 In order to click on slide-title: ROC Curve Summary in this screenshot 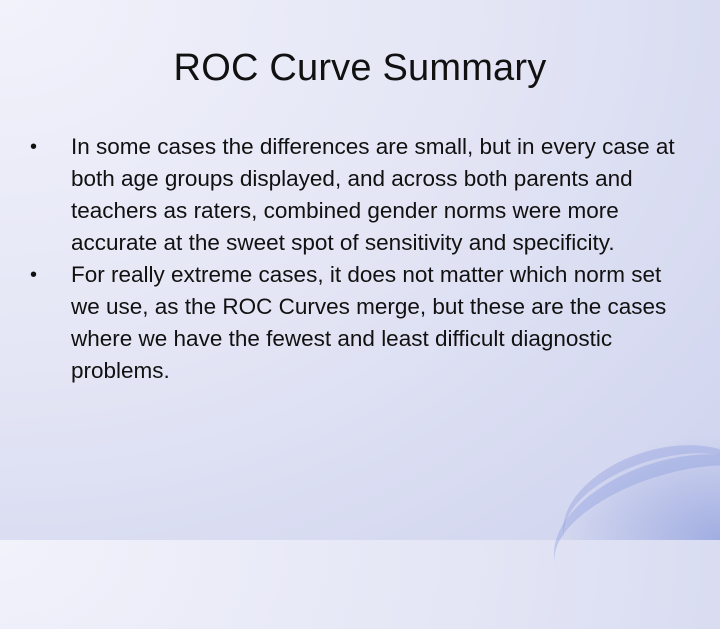, I will do `click(360, 68)`.